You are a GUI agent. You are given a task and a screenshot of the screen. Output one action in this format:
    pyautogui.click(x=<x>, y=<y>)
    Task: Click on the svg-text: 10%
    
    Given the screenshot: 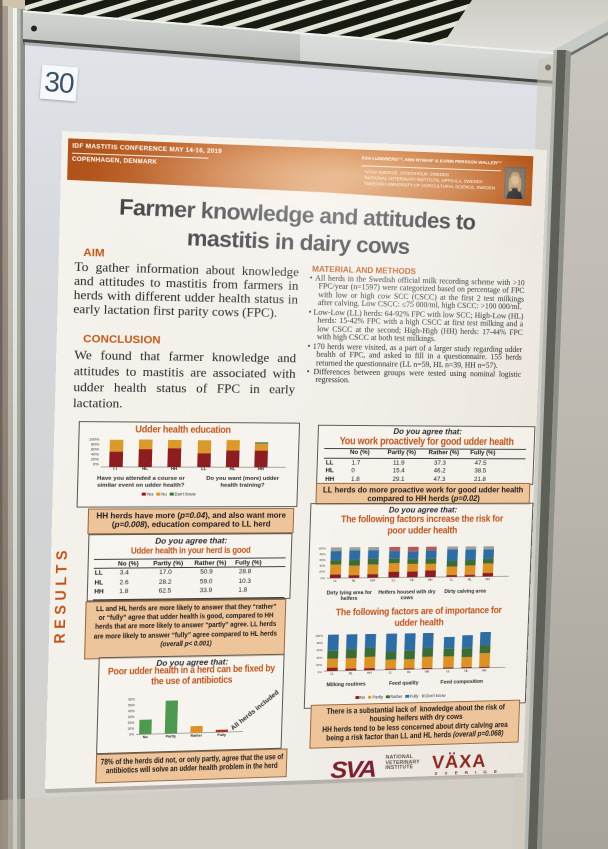 What is the action you would take?
    pyautogui.click(x=130, y=729)
    